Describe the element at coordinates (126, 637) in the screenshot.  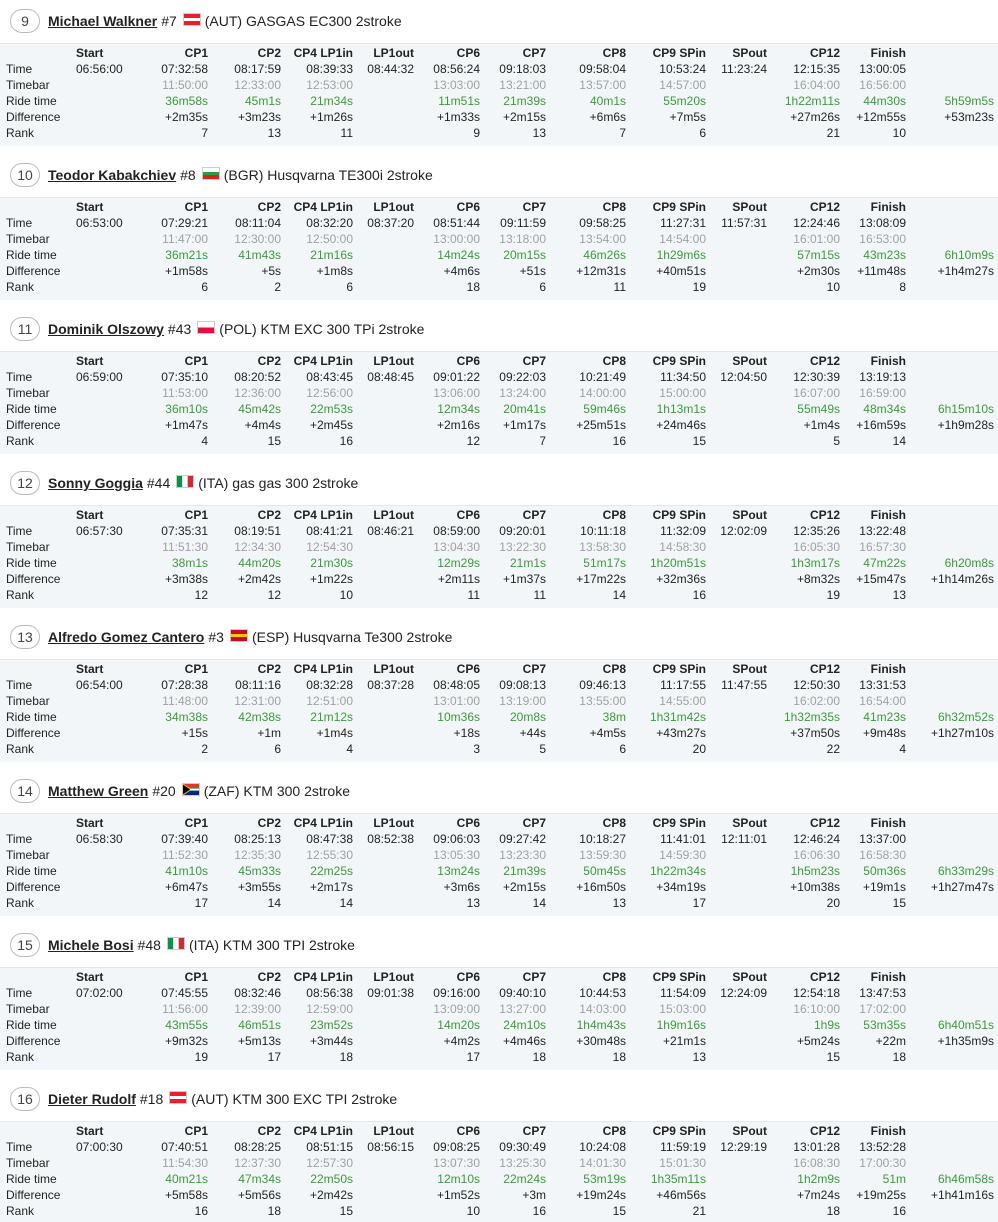
I see `rider-name: Alfredo Gomez Cantero` at that location.